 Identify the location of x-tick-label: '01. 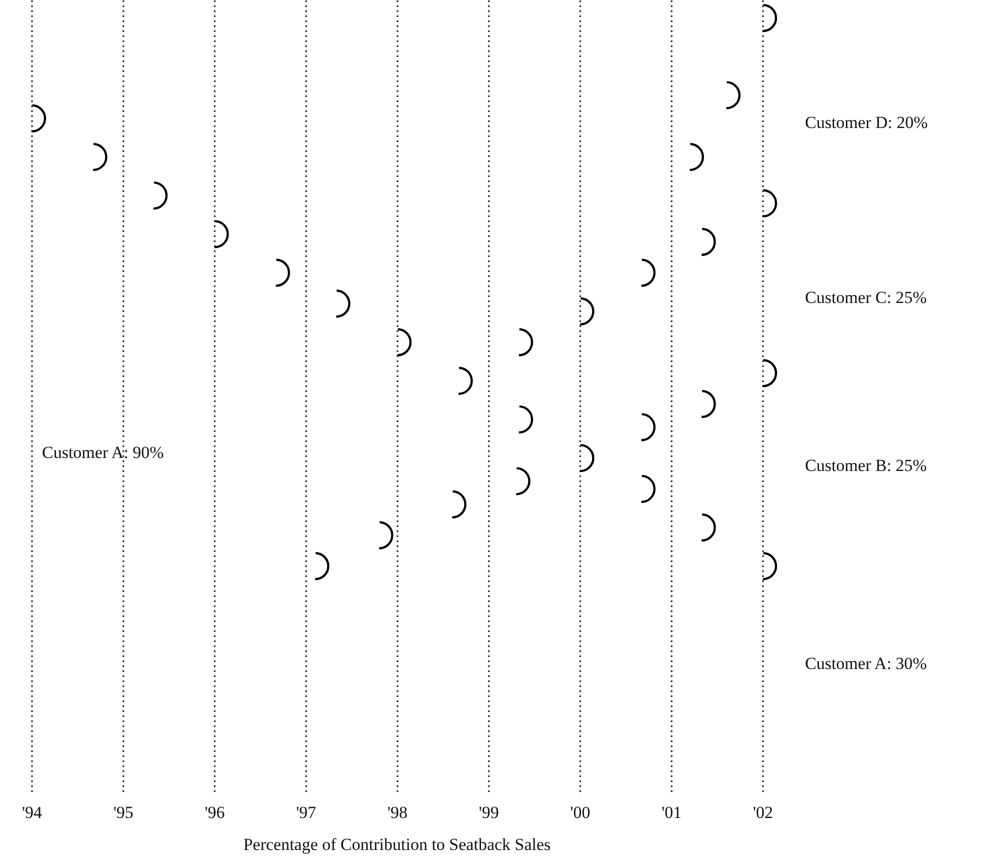
(672, 812).